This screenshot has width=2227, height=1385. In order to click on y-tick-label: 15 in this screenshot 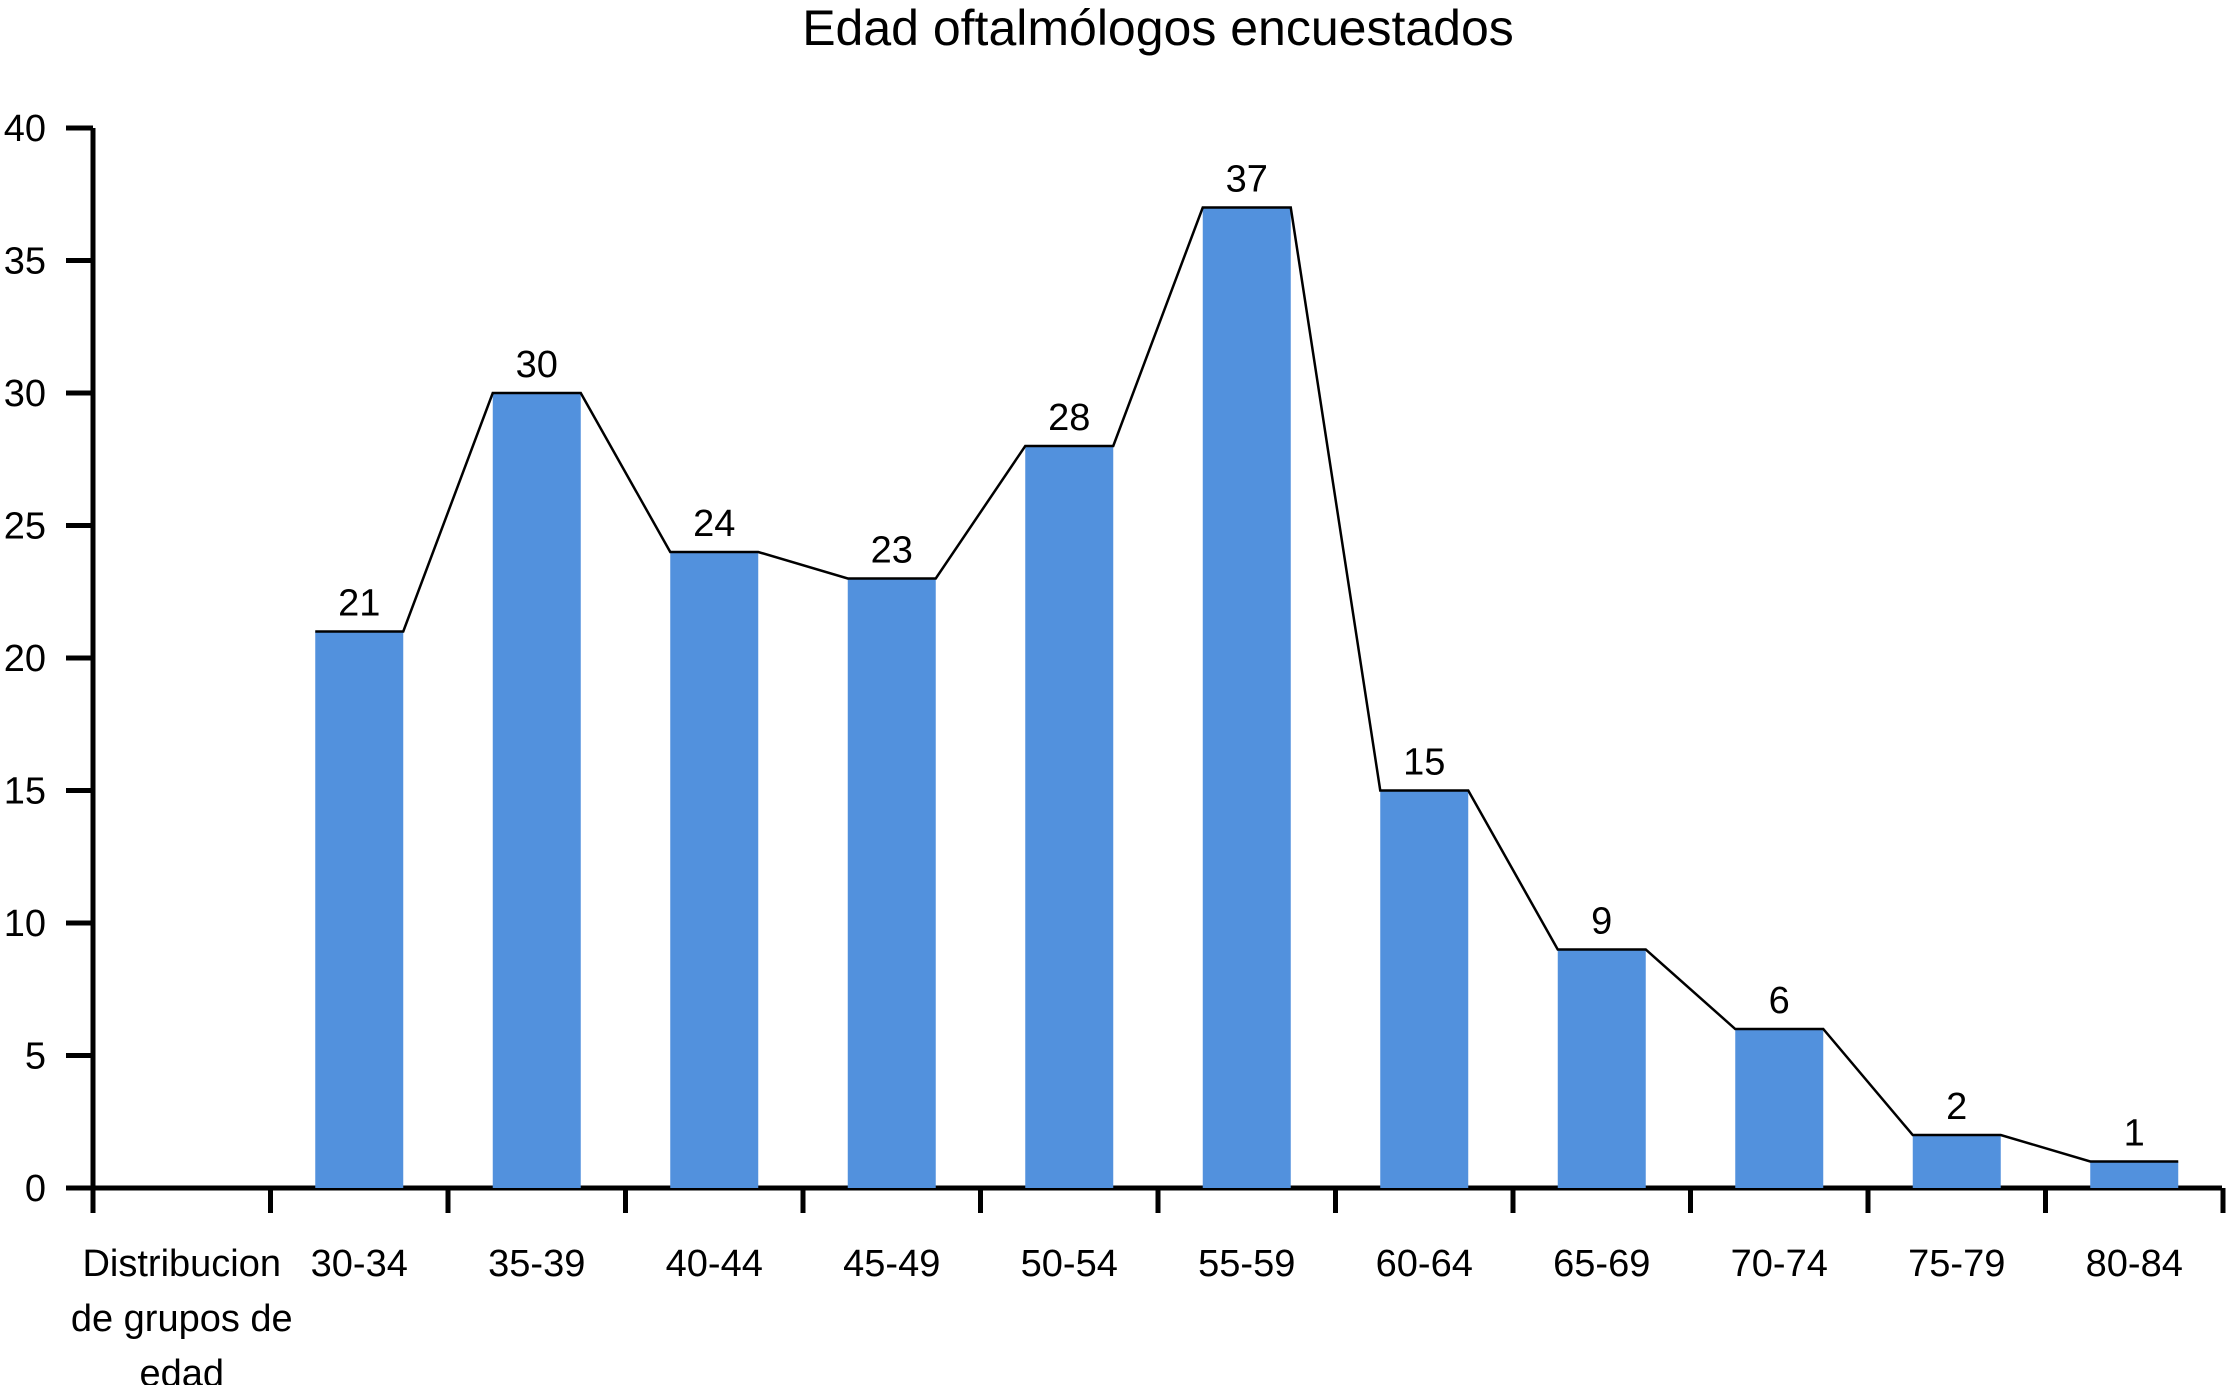, I will do `click(25, 792)`.